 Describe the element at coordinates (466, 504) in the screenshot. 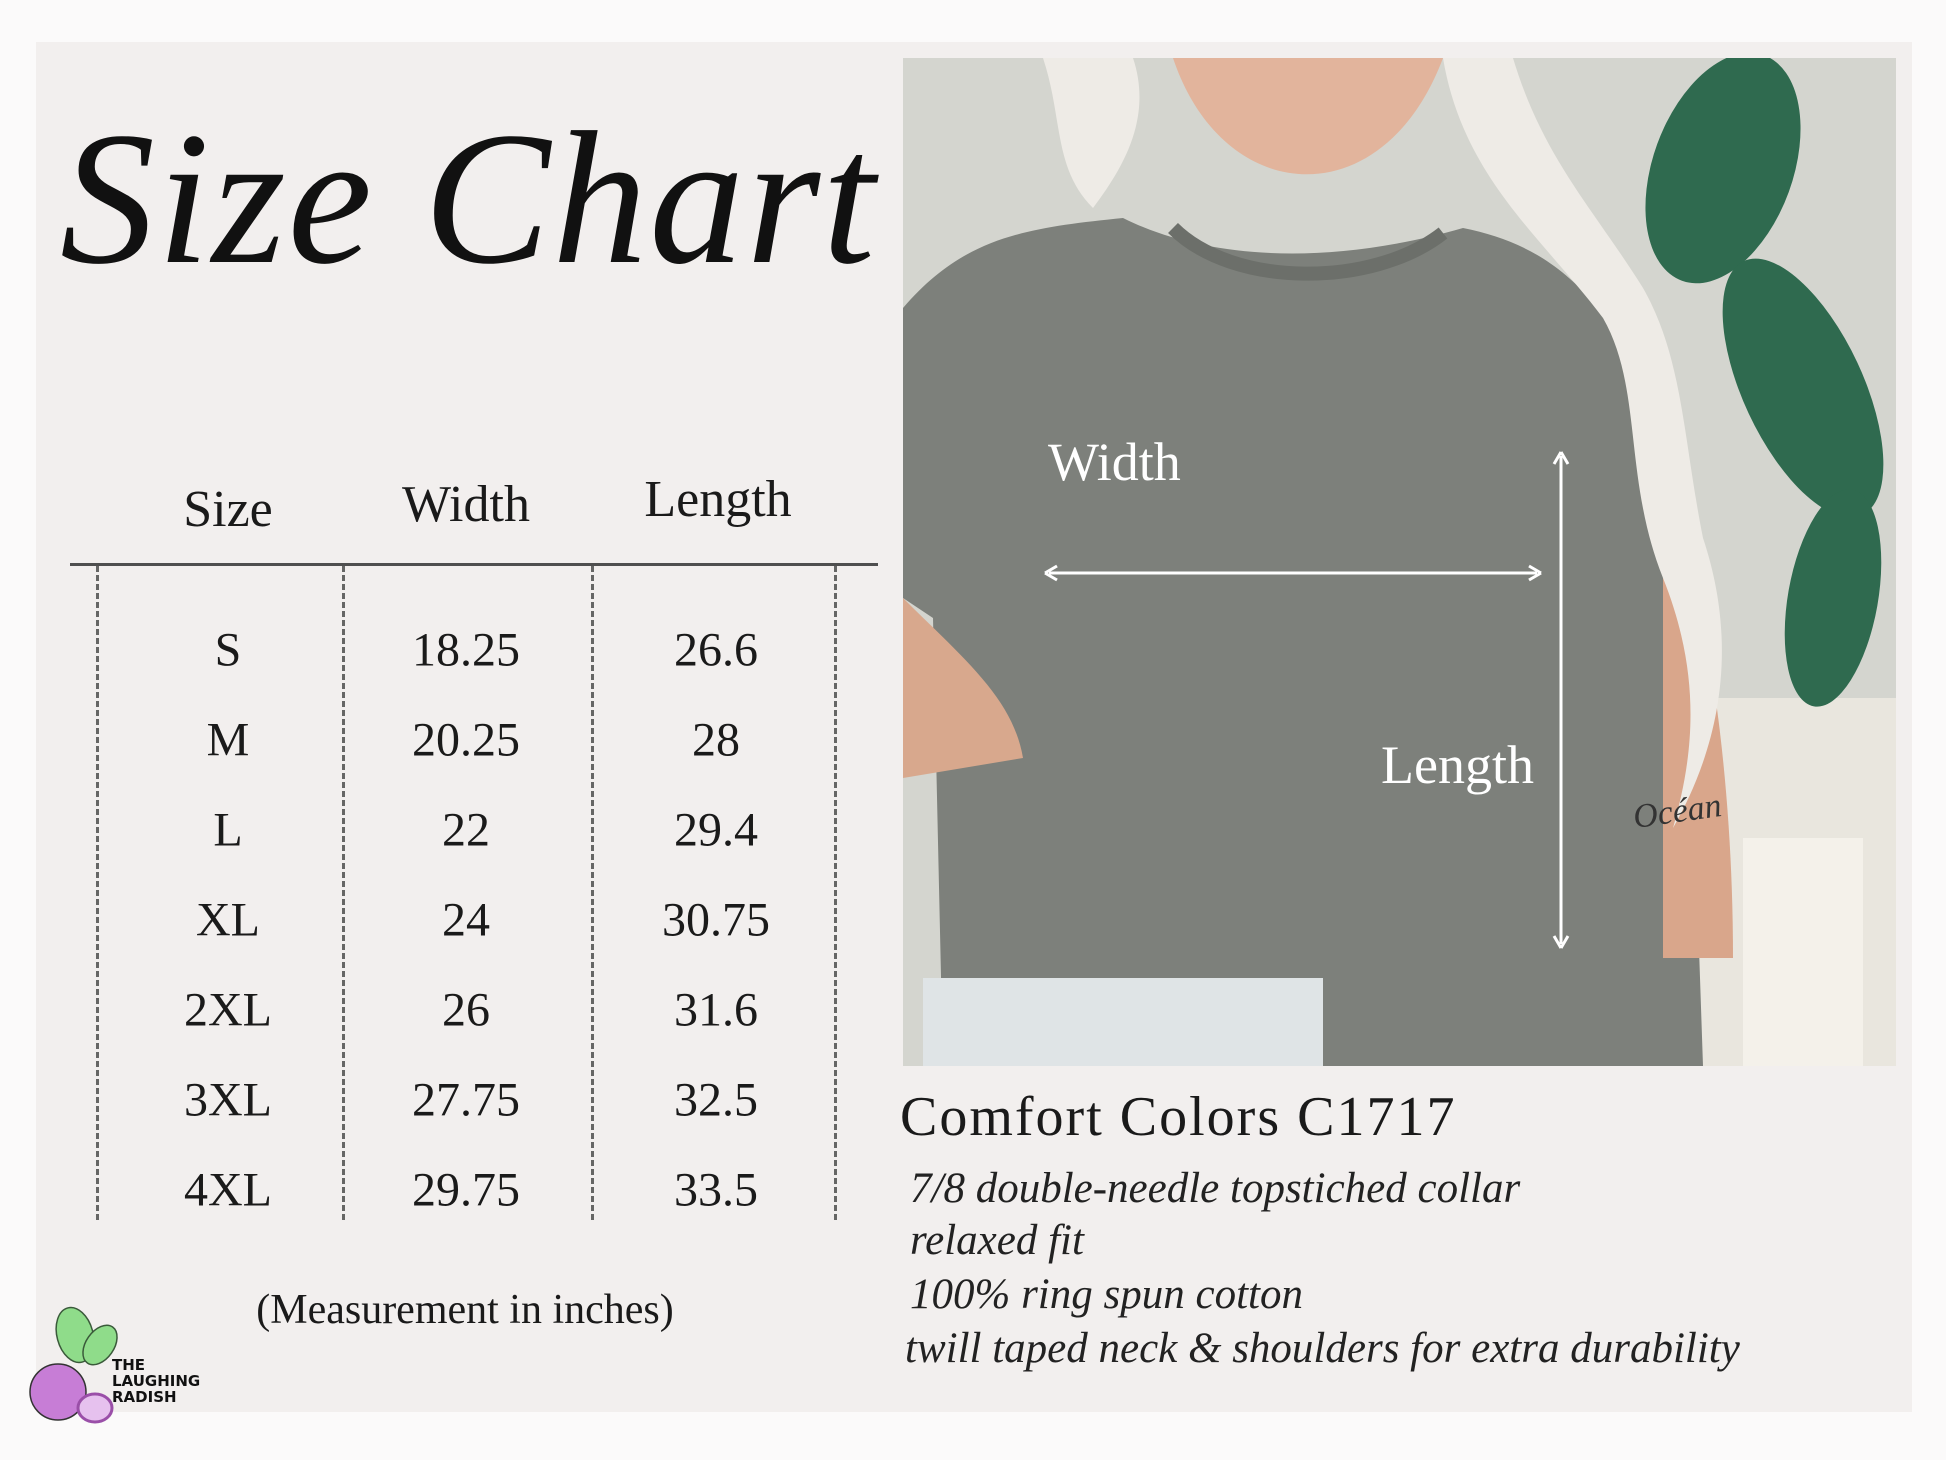

I see `header-width: Width` at that location.